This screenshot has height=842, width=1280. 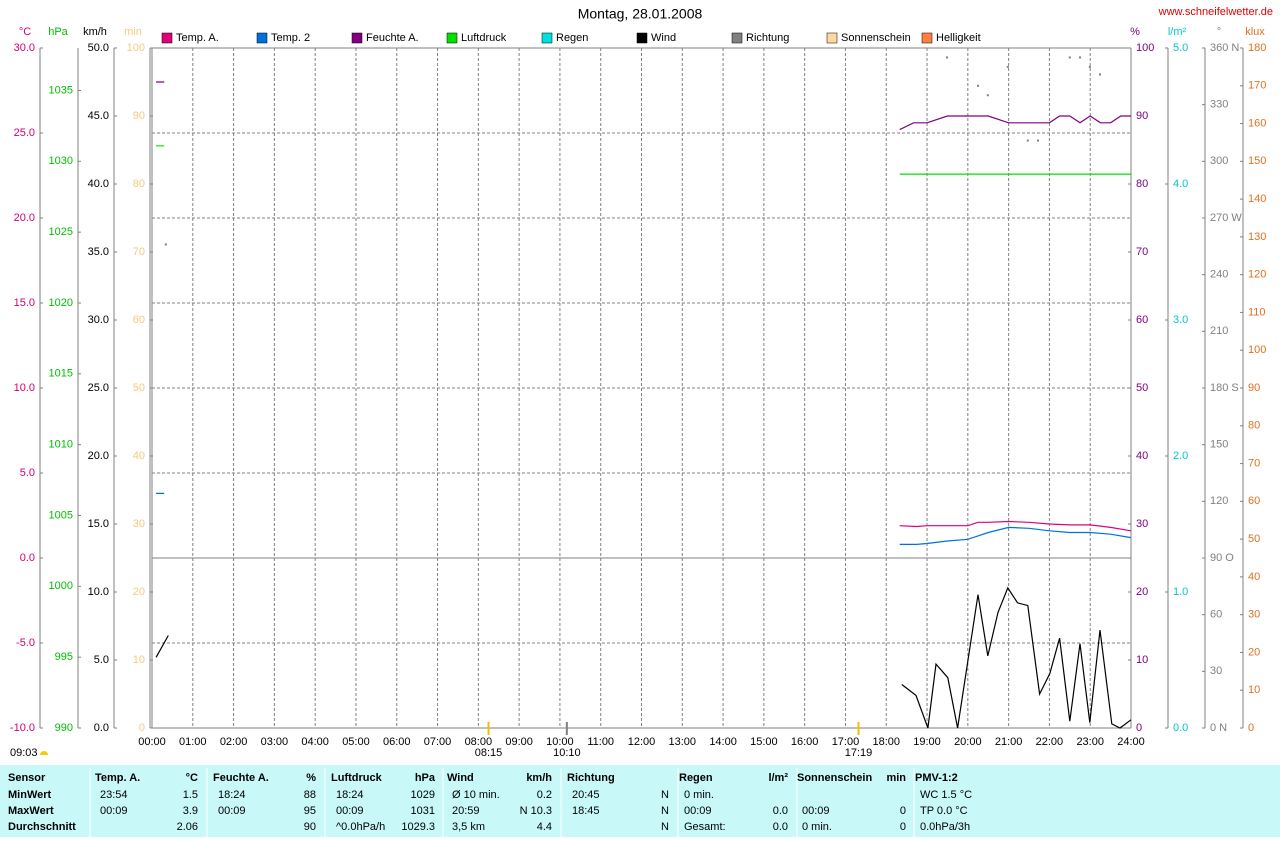 I want to click on sun-icon, so click(x=44, y=753).